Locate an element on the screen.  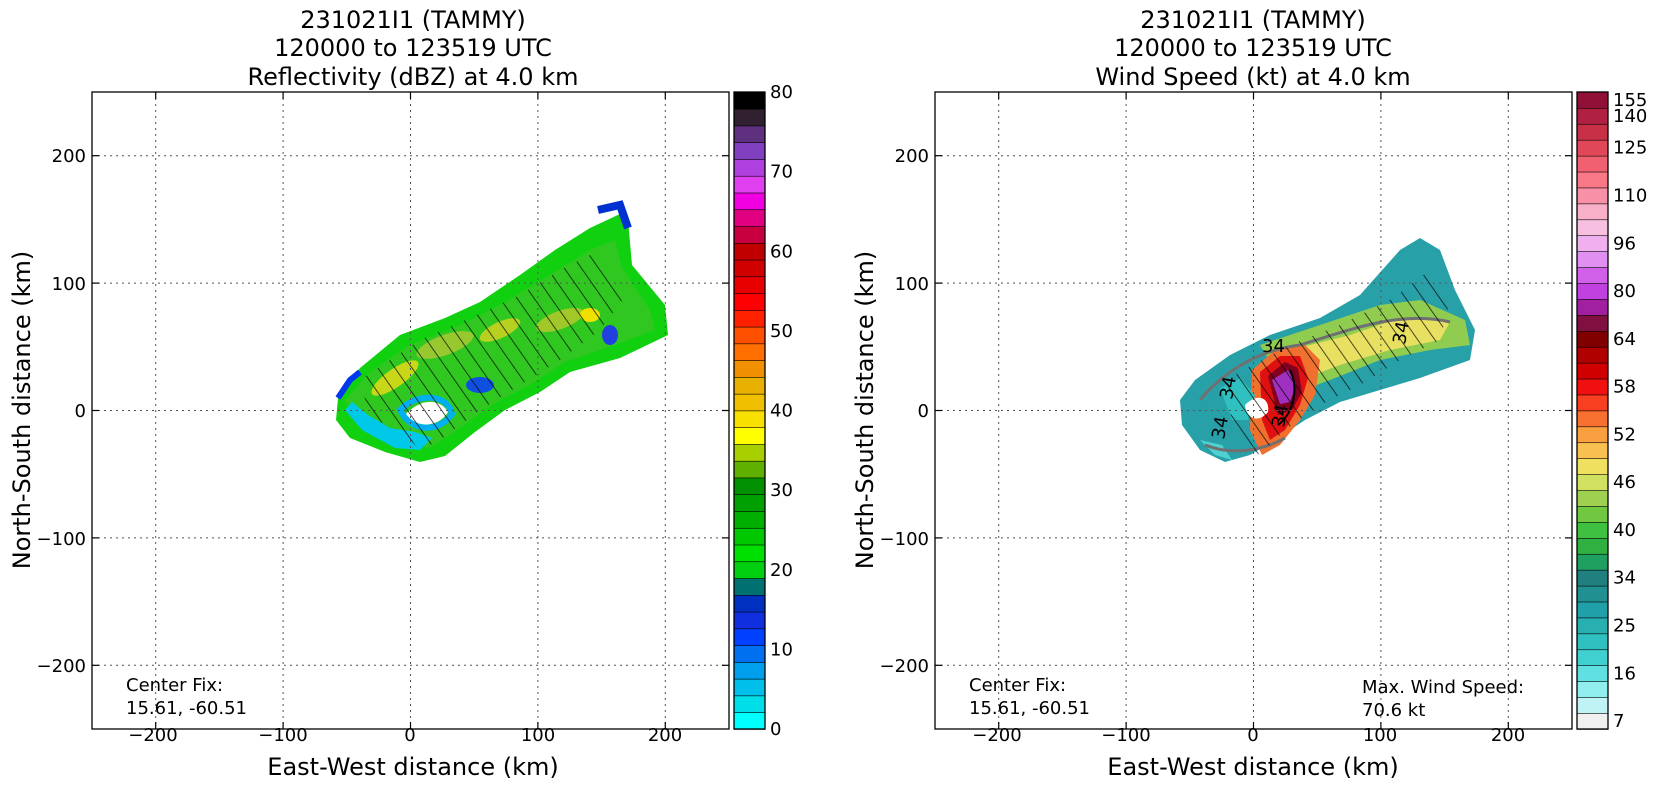
reflectivity-colorbar-tick-label: 10 is located at coordinates (781, 649).